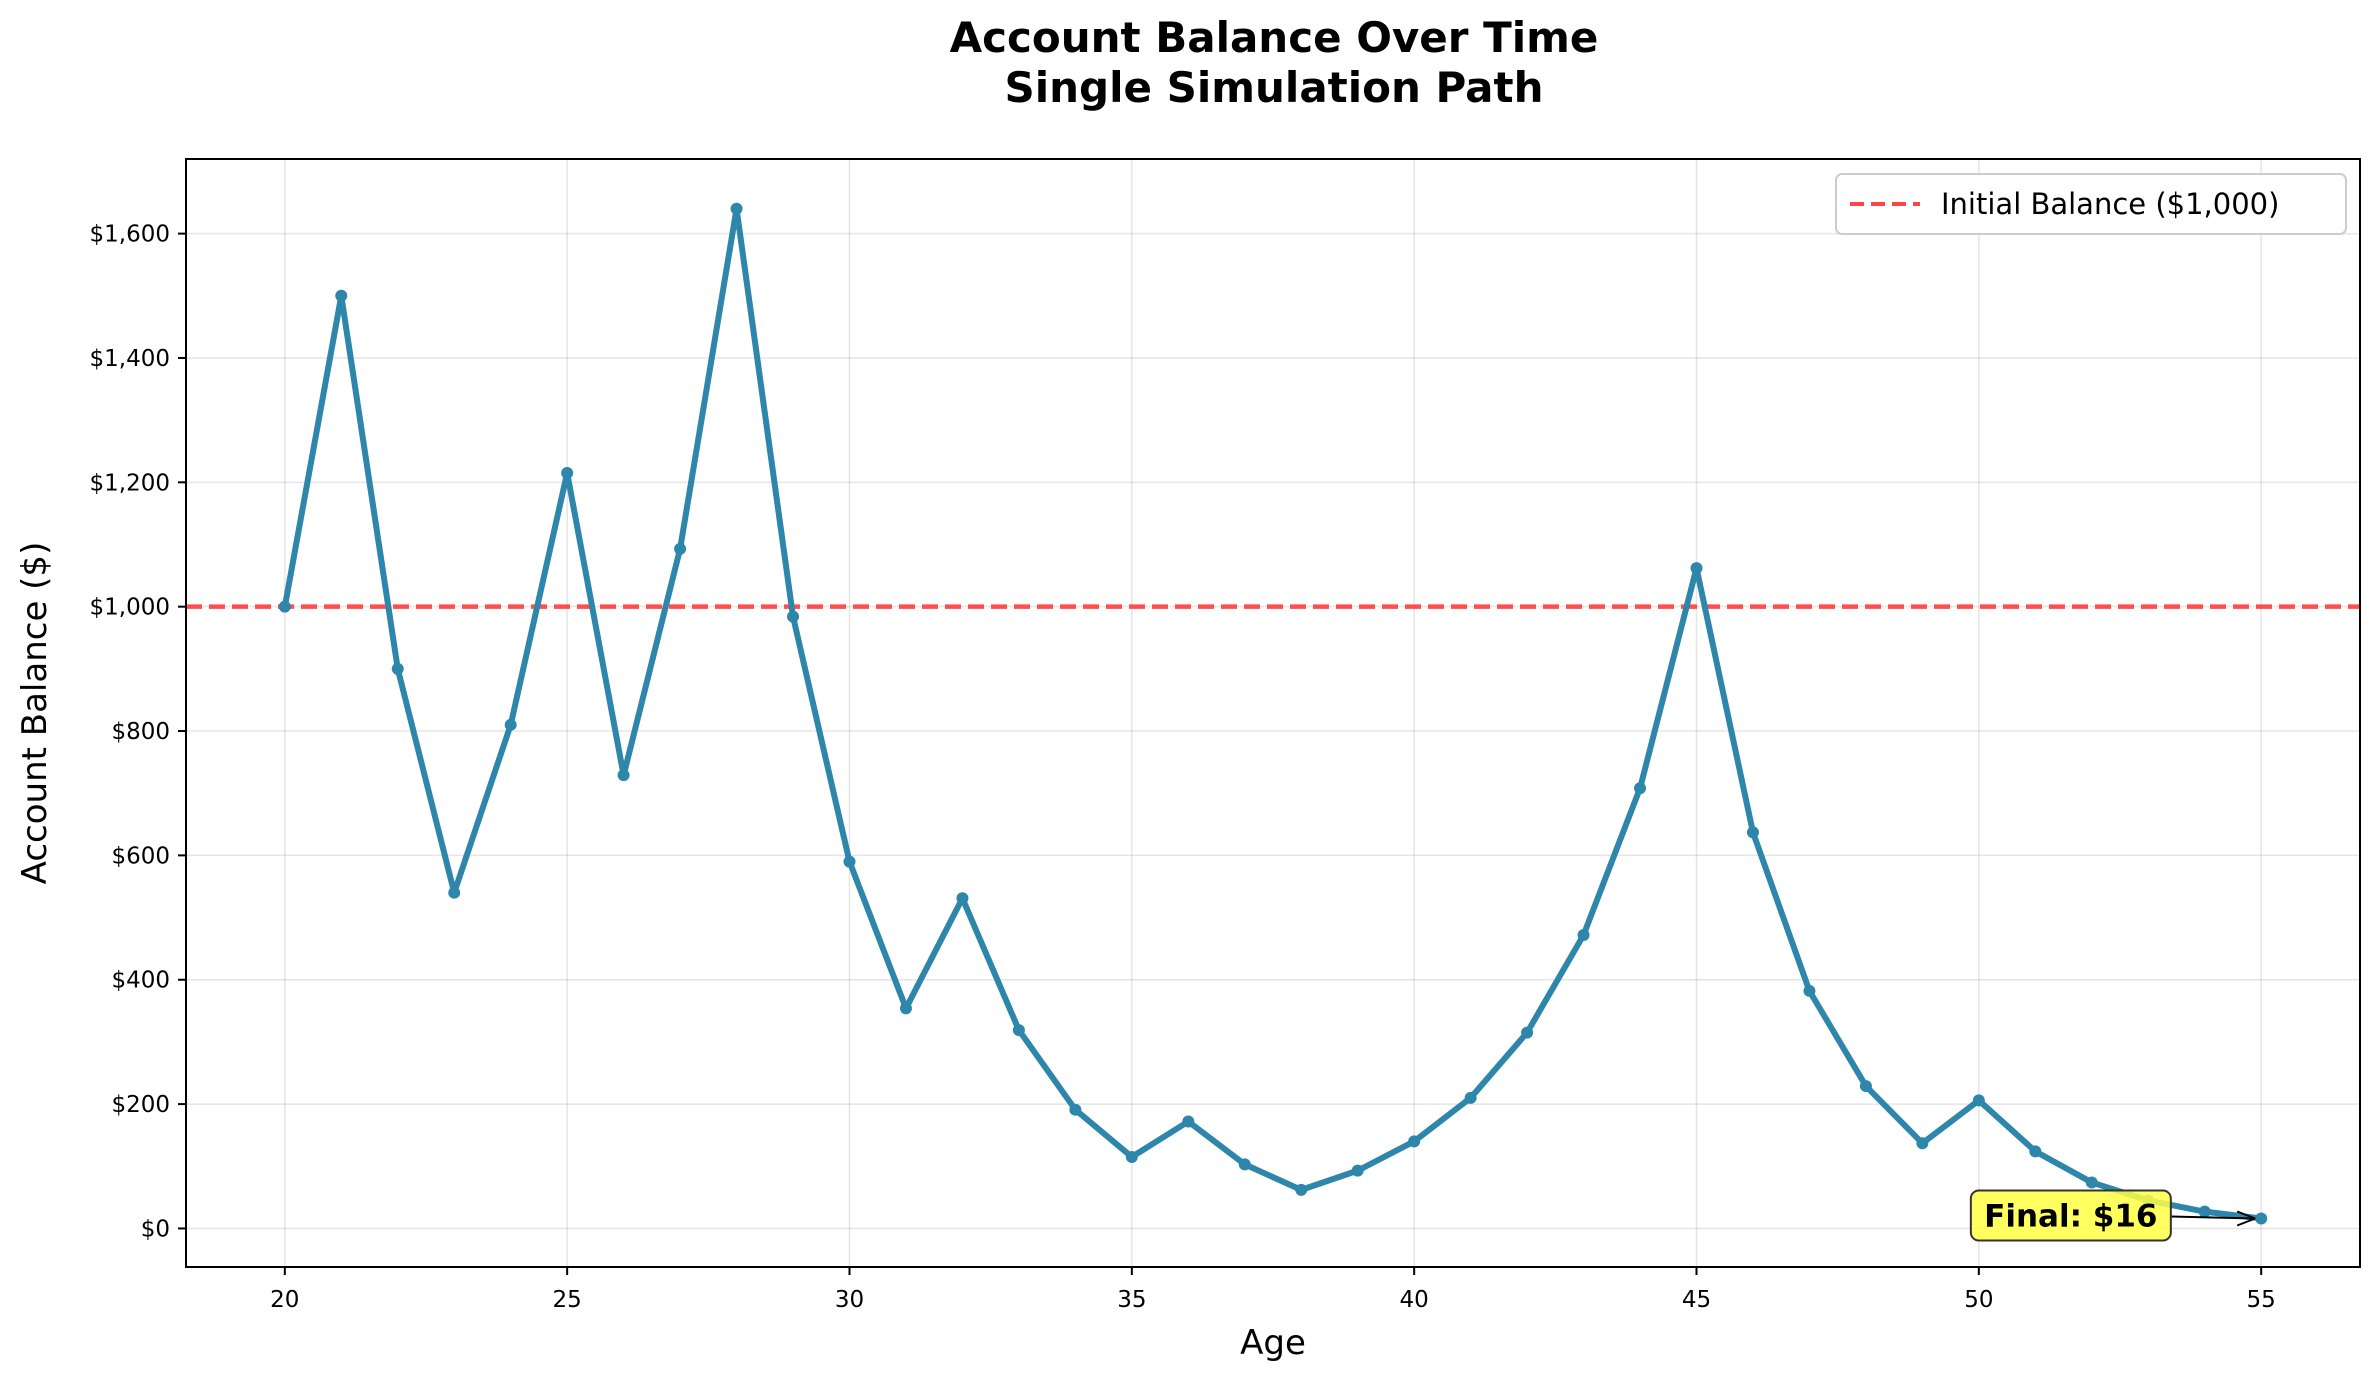 The height and width of the screenshot is (1385, 2380). I want to click on y-tick-label-400: $400, so click(140, 981).